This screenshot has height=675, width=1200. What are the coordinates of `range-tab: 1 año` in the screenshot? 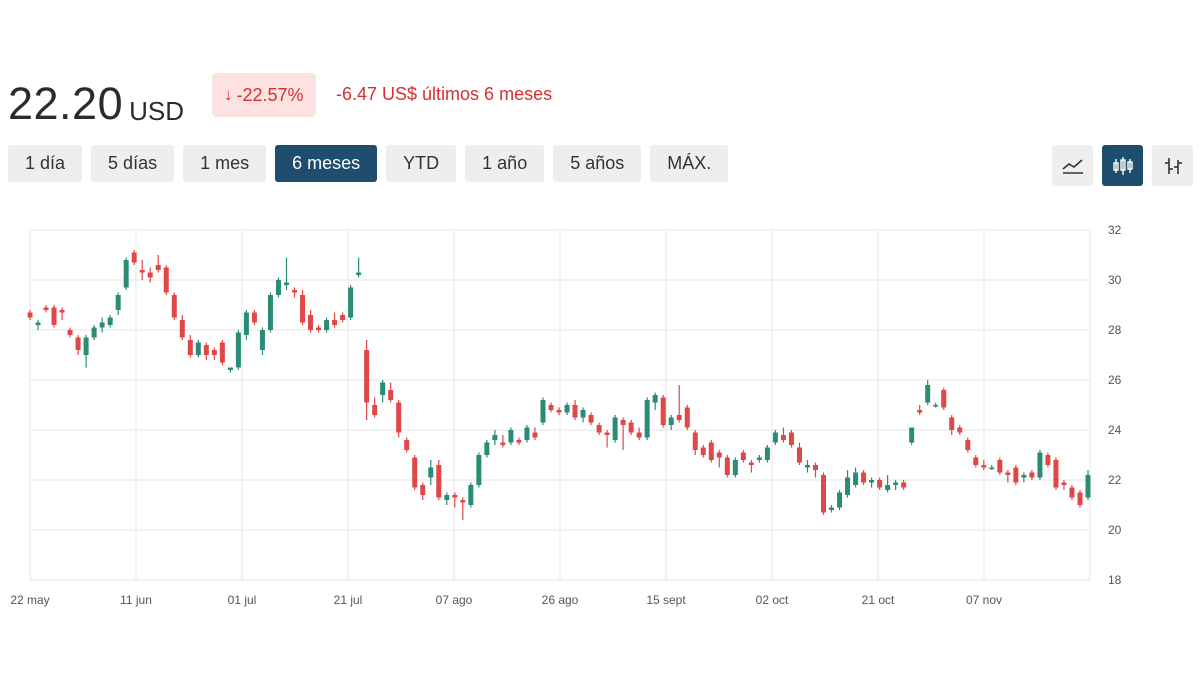 It's located at (505, 163).